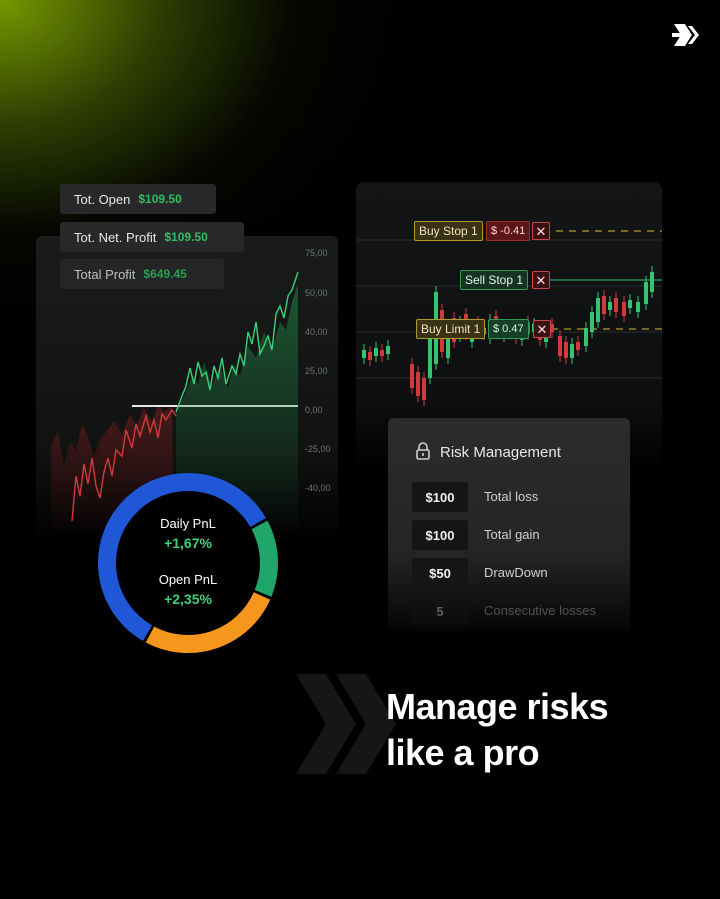 The image size is (720, 899). What do you see at coordinates (508, 231) in the screenshot?
I see `buy-stop-value: $ -0.41` at bounding box center [508, 231].